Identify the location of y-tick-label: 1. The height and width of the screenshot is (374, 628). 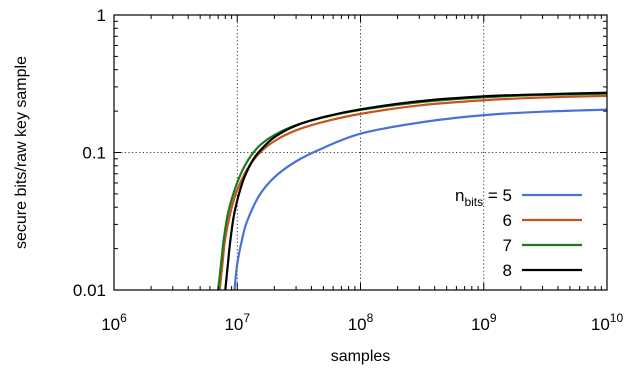
(101, 15).